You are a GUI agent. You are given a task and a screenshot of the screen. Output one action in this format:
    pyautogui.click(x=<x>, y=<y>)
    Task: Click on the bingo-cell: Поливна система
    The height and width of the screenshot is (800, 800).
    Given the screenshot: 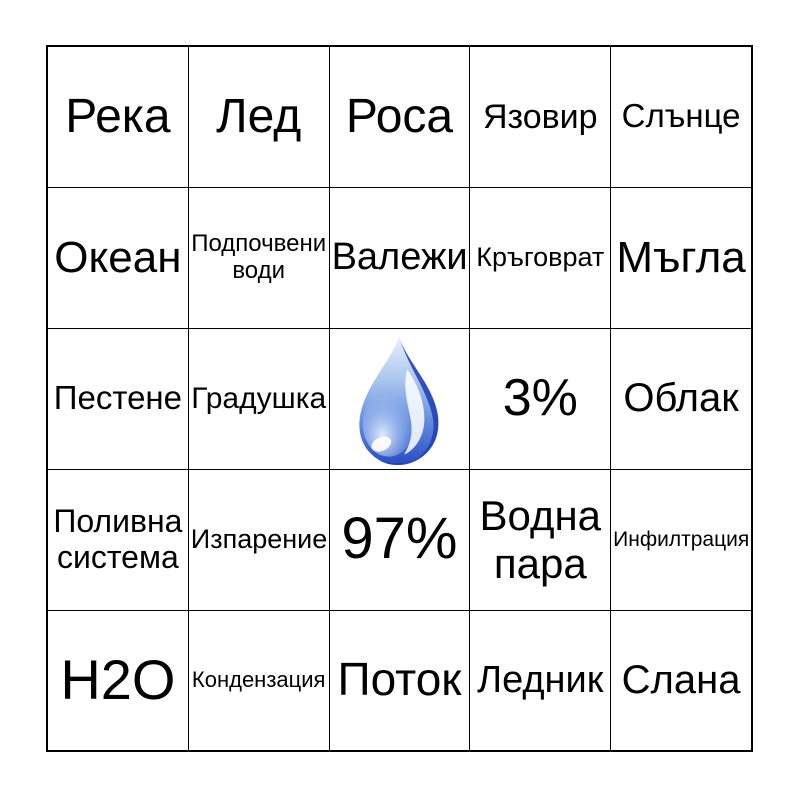 What is the action you would take?
    pyautogui.click(x=117, y=539)
    